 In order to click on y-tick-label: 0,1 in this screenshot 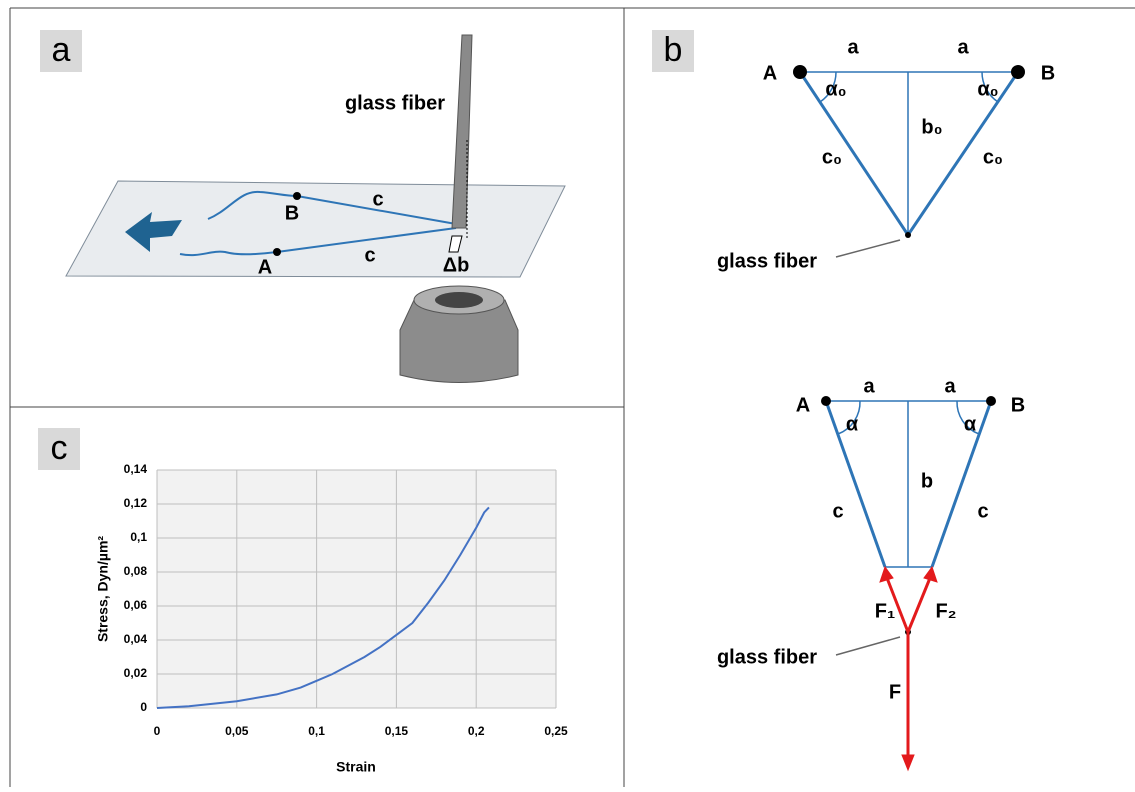, I will do `click(138, 537)`.